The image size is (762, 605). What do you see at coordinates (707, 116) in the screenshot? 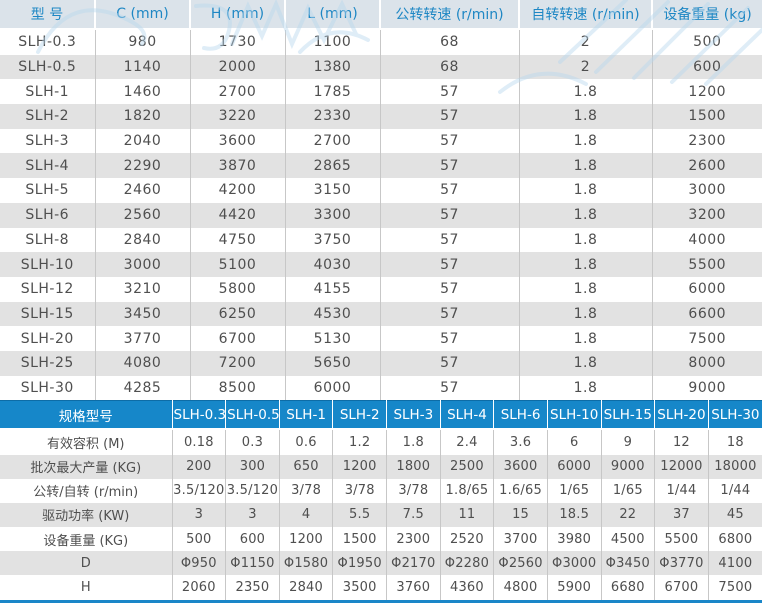
I see `spec-value-cell: 1500` at bounding box center [707, 116].